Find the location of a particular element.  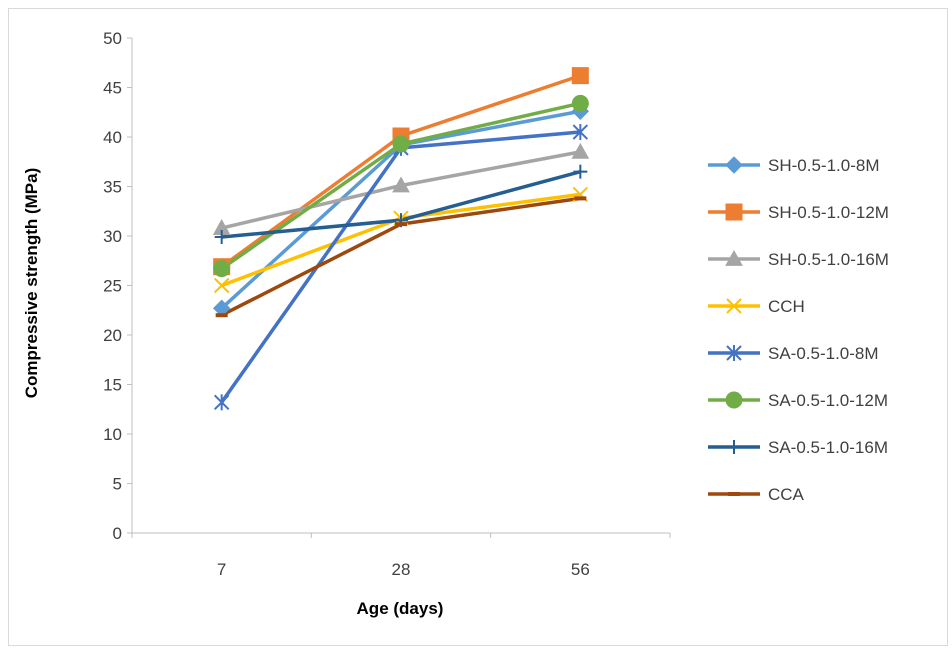

legend-item: SA-0.5-1.0-12M is located at coordinates (798, 400).